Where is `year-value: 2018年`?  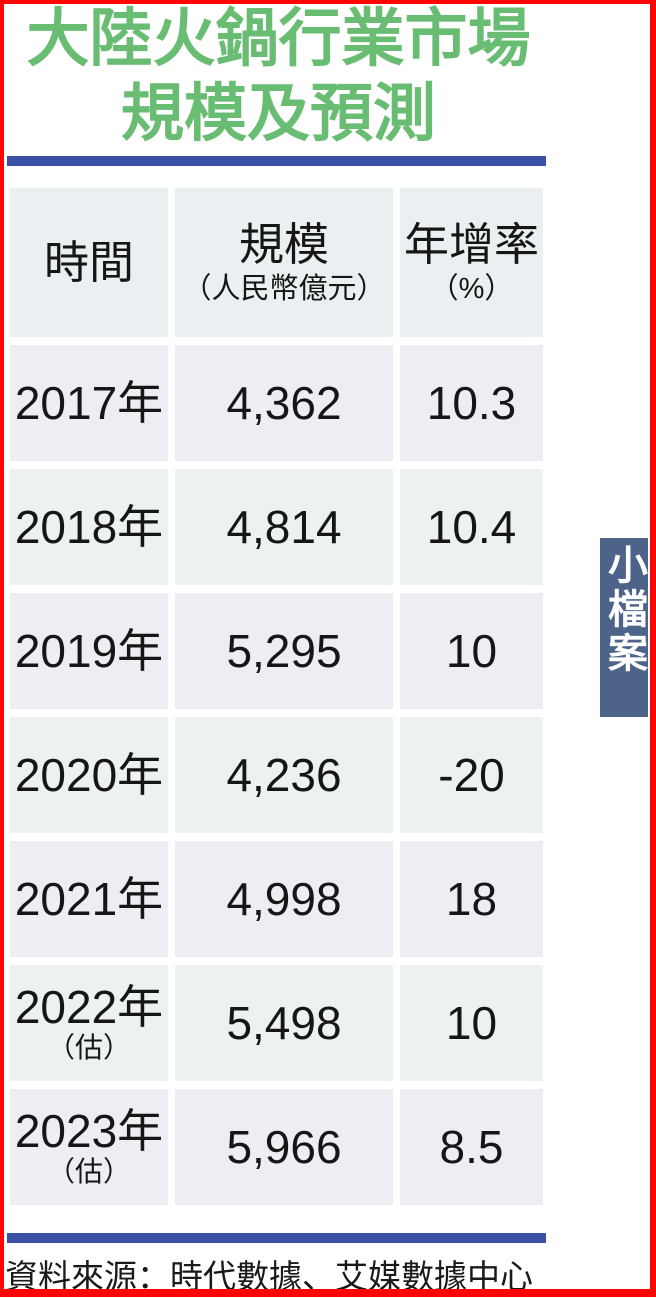 year-value: 2018年 is located at coordinates (89, 527).